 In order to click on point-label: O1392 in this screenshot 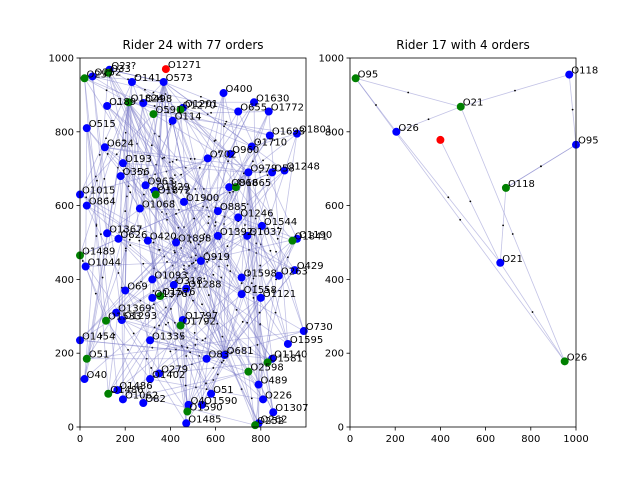, I will do `click(236, 232)`.